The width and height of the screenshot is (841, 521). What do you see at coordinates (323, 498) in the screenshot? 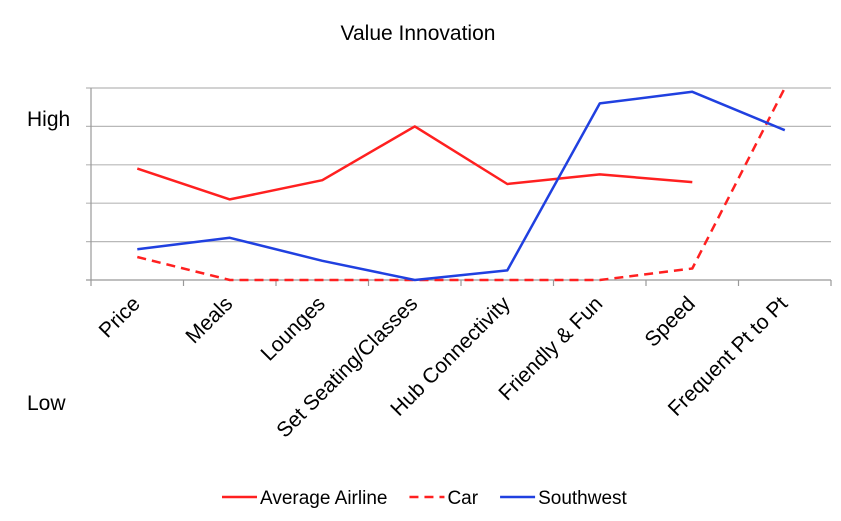
I see `legend-label: Average Airline` at bounding box center [323, 498].